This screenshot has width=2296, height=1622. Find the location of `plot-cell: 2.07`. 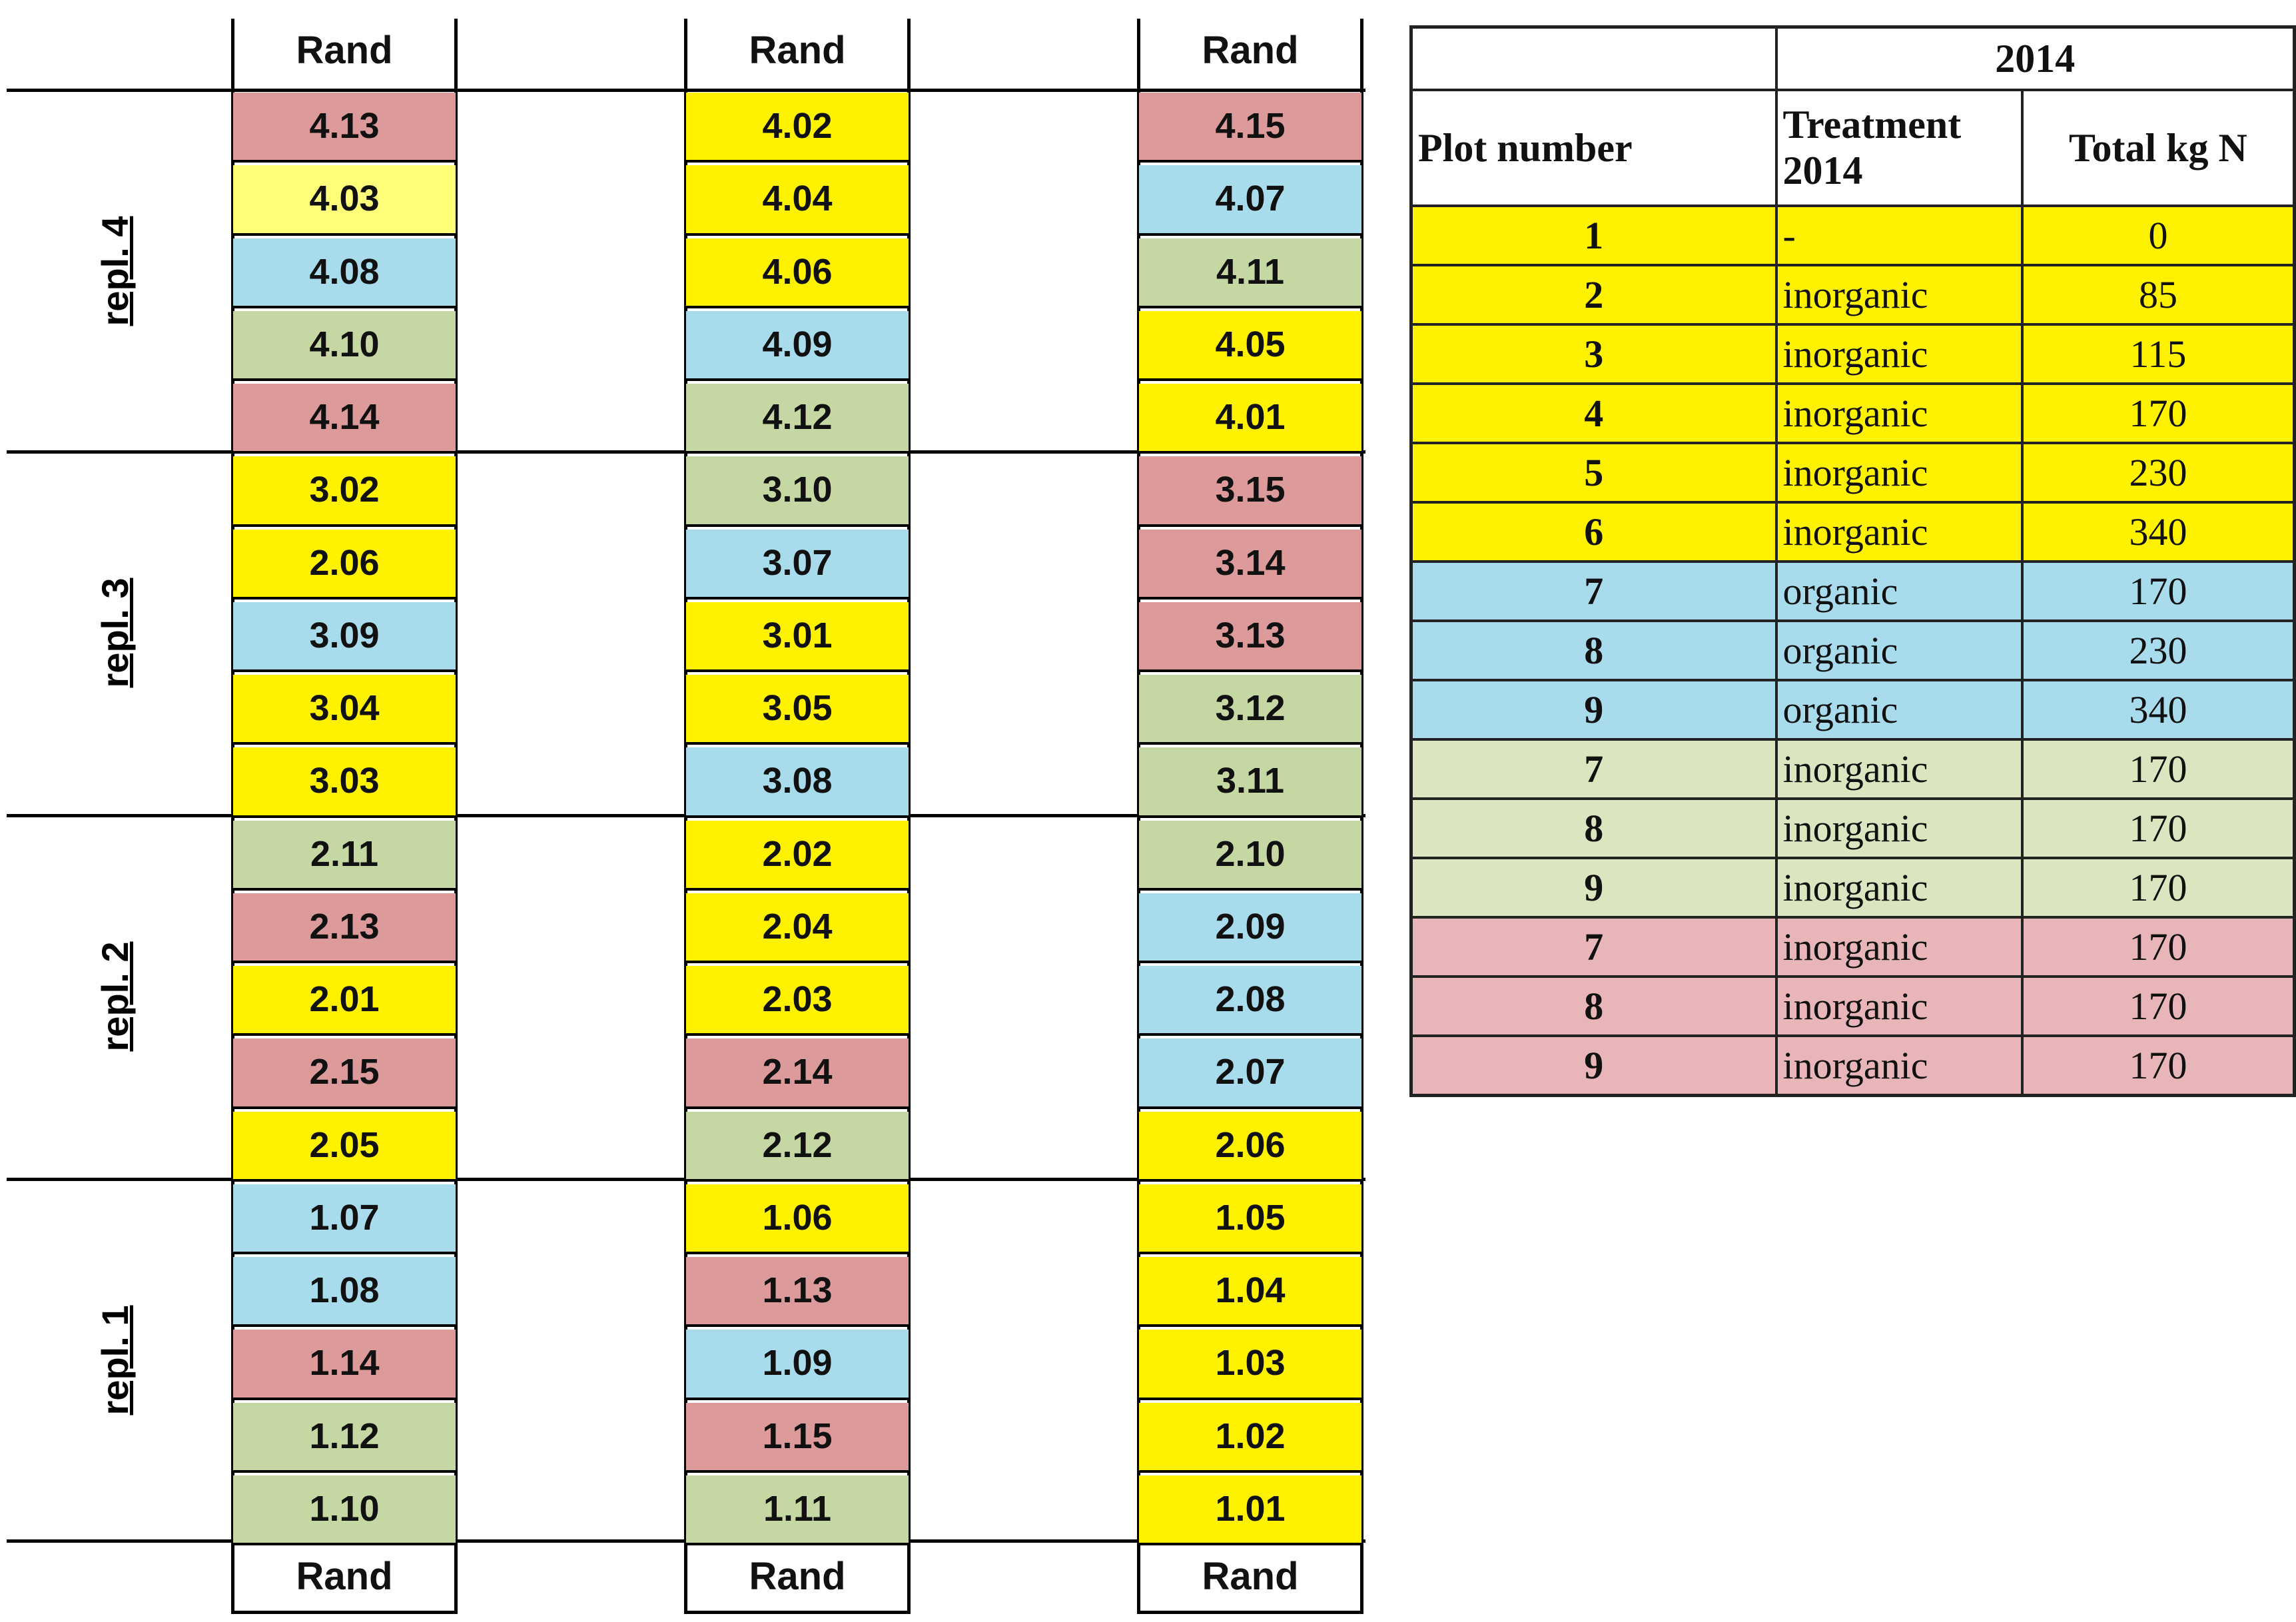

plot-cell: 2.07 is located at coordinates (1250, 1073).